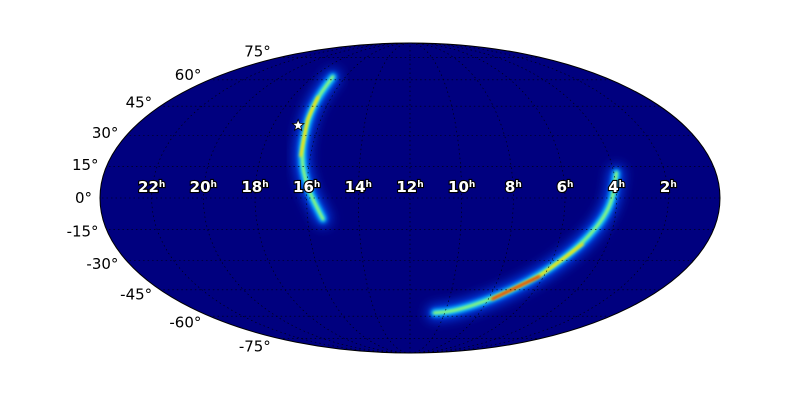 This screenshot has width=800, height=400. I want to click on ra-tick-label: 4h, so click(616, 187).